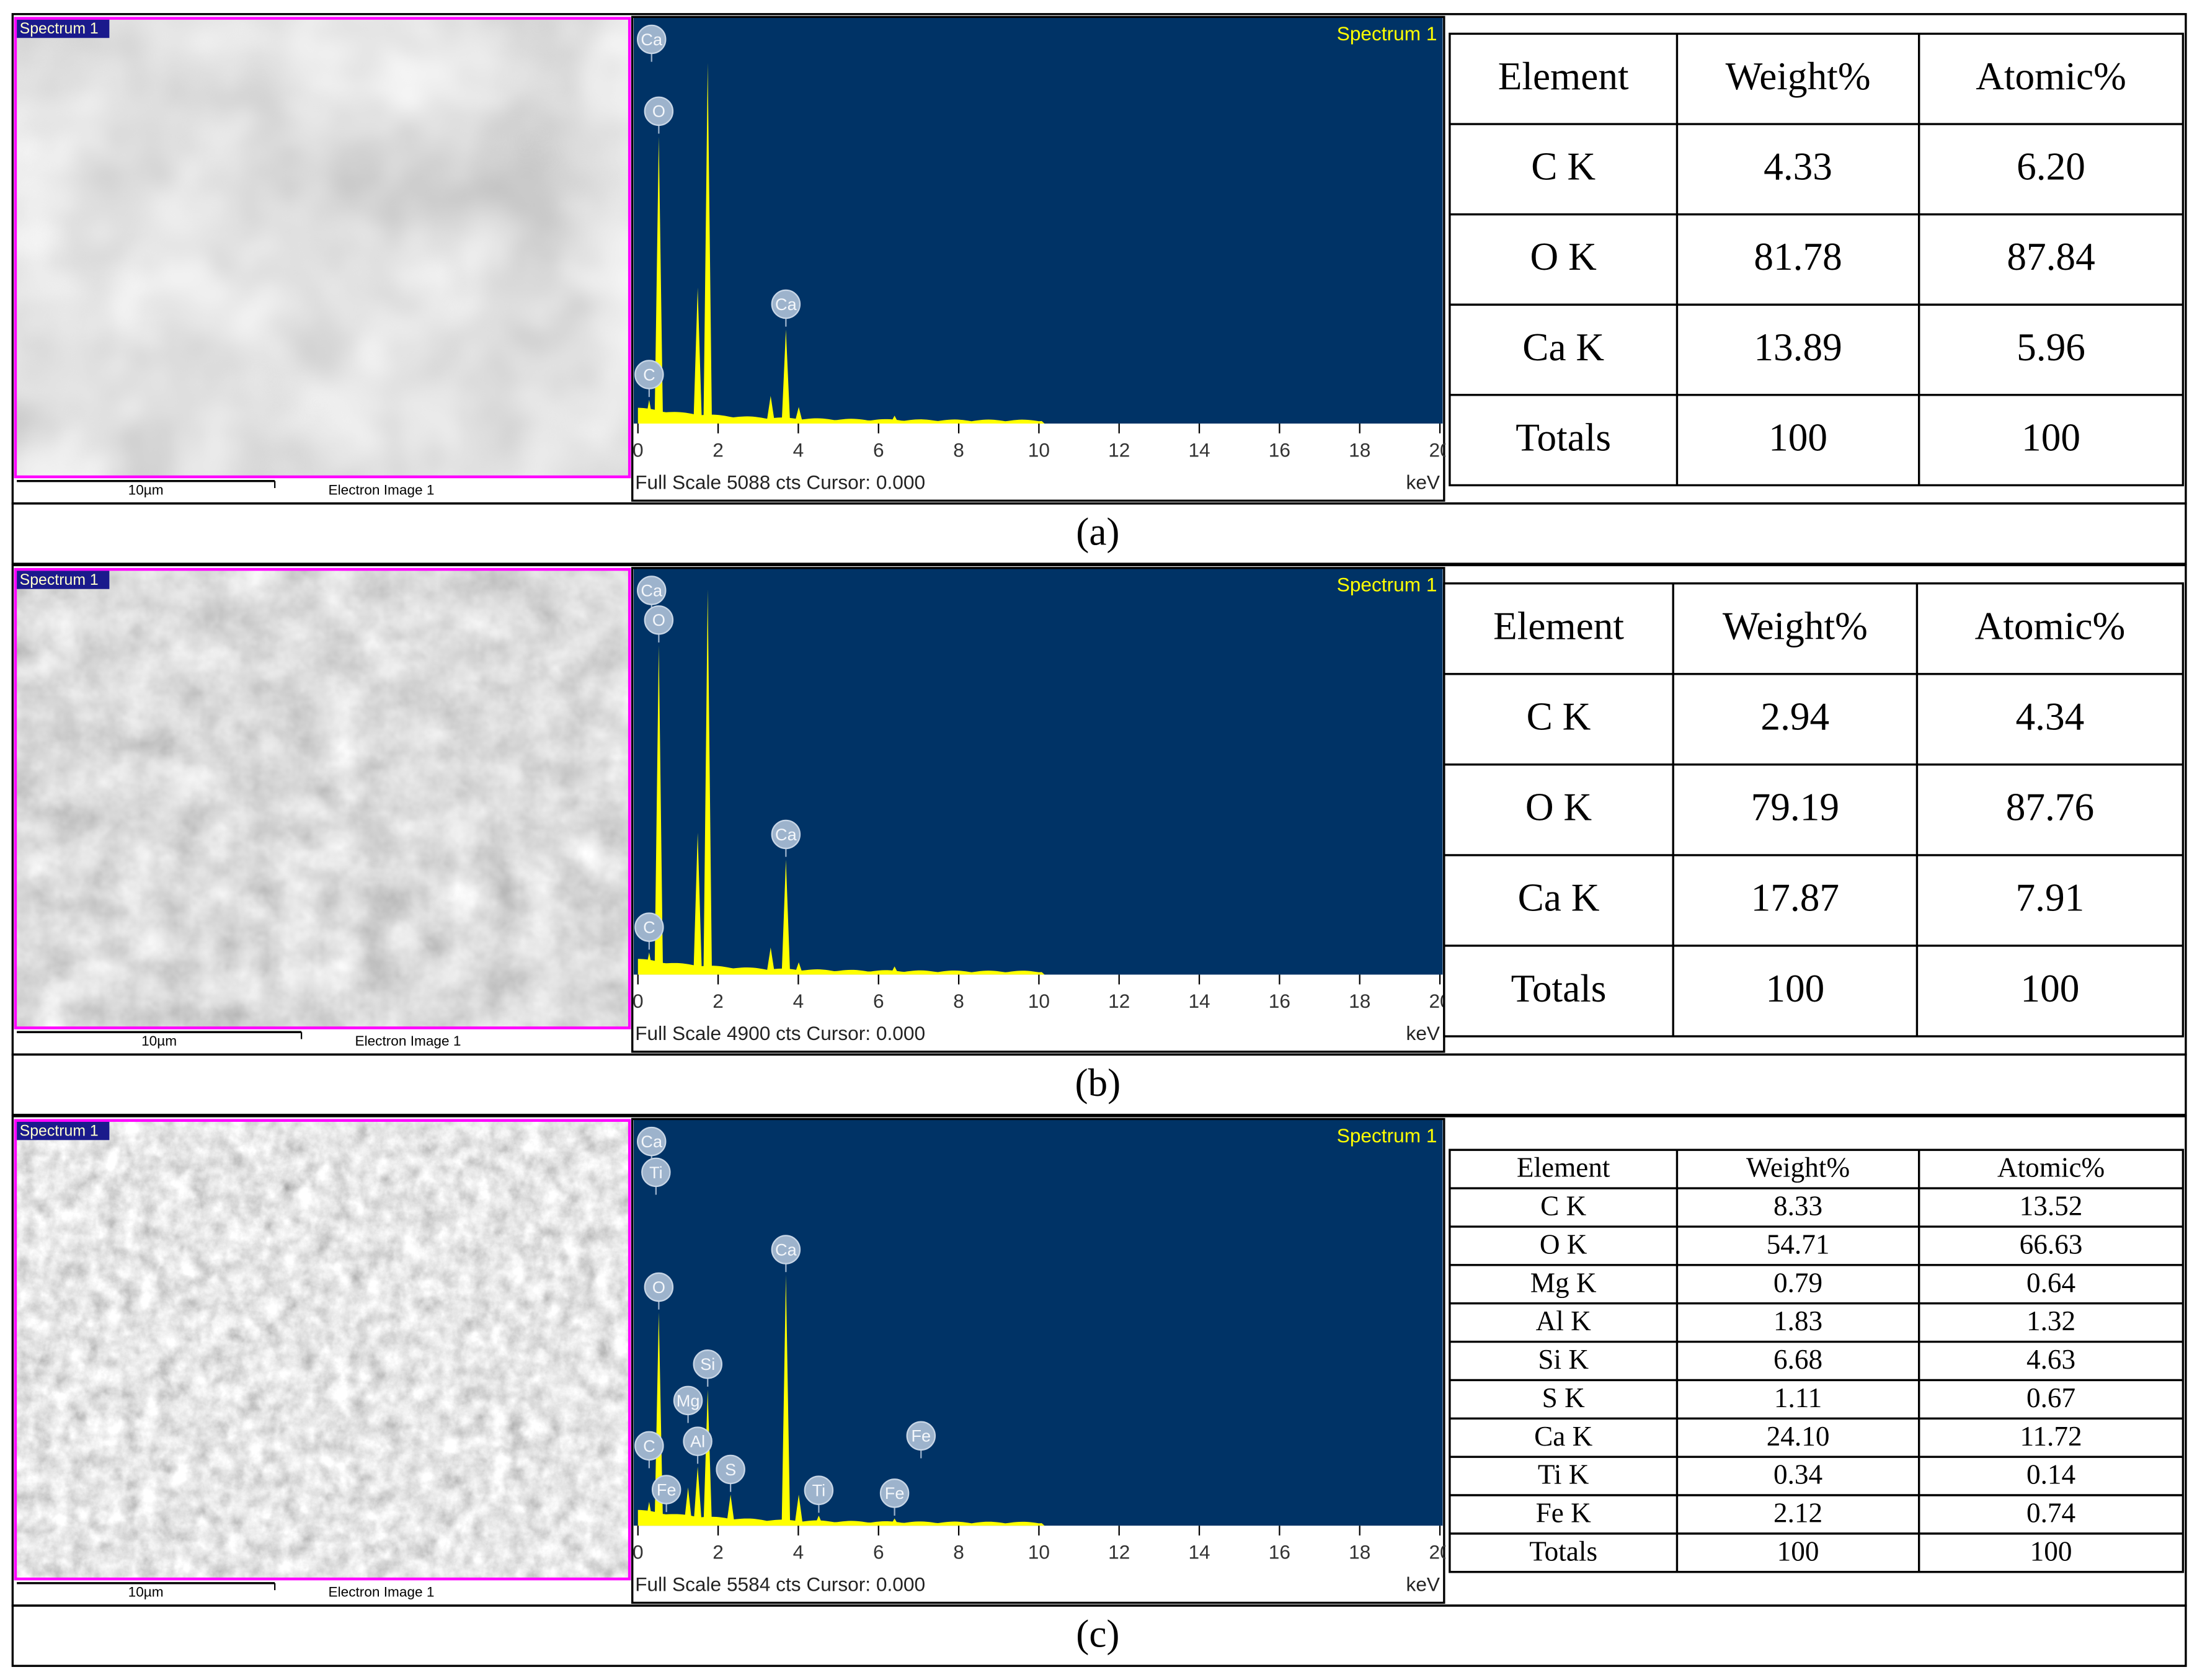 The image size is (2197, 1680). I want to click on table-header: Element, so click(1563, 76).